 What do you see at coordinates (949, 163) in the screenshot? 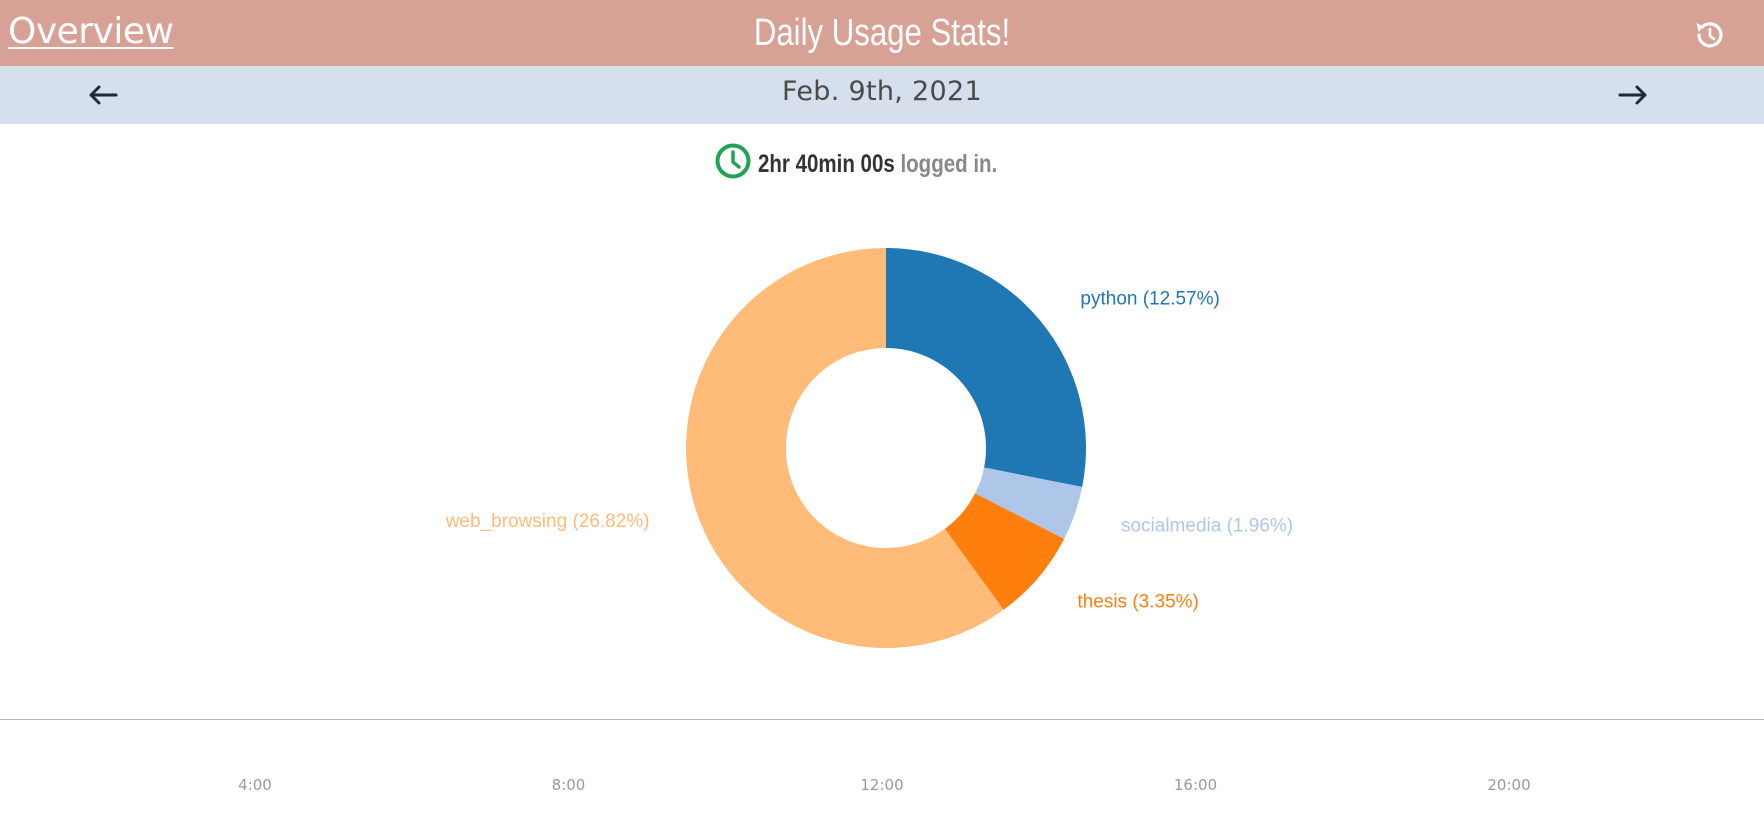
I see `logged-suffix: logged in.` at bounding box center [949, 163].